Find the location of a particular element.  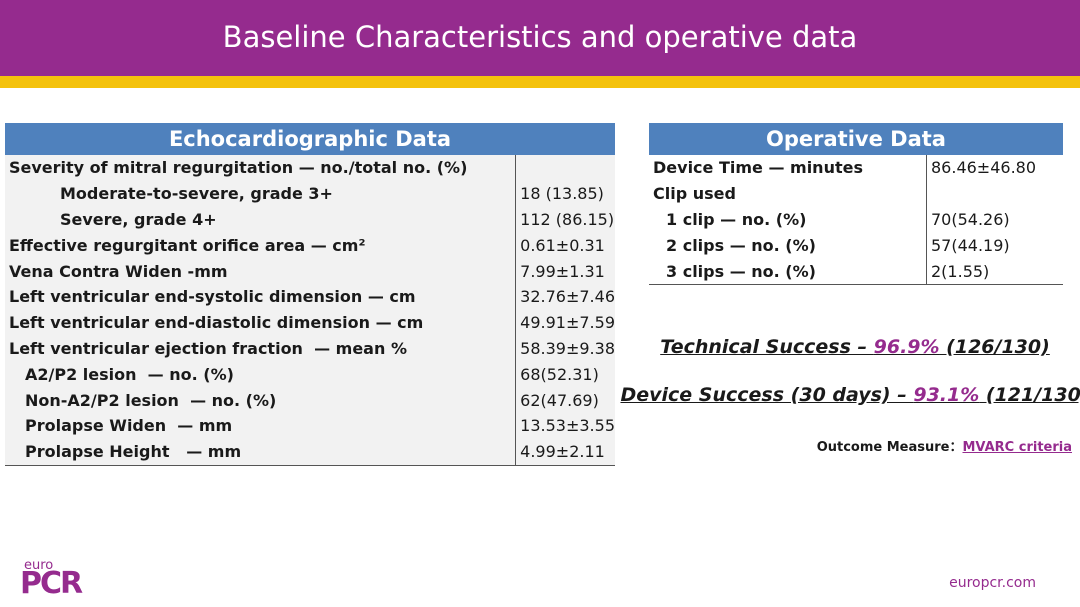

result-percent: 93.1% is located at coordinates (946, 395).